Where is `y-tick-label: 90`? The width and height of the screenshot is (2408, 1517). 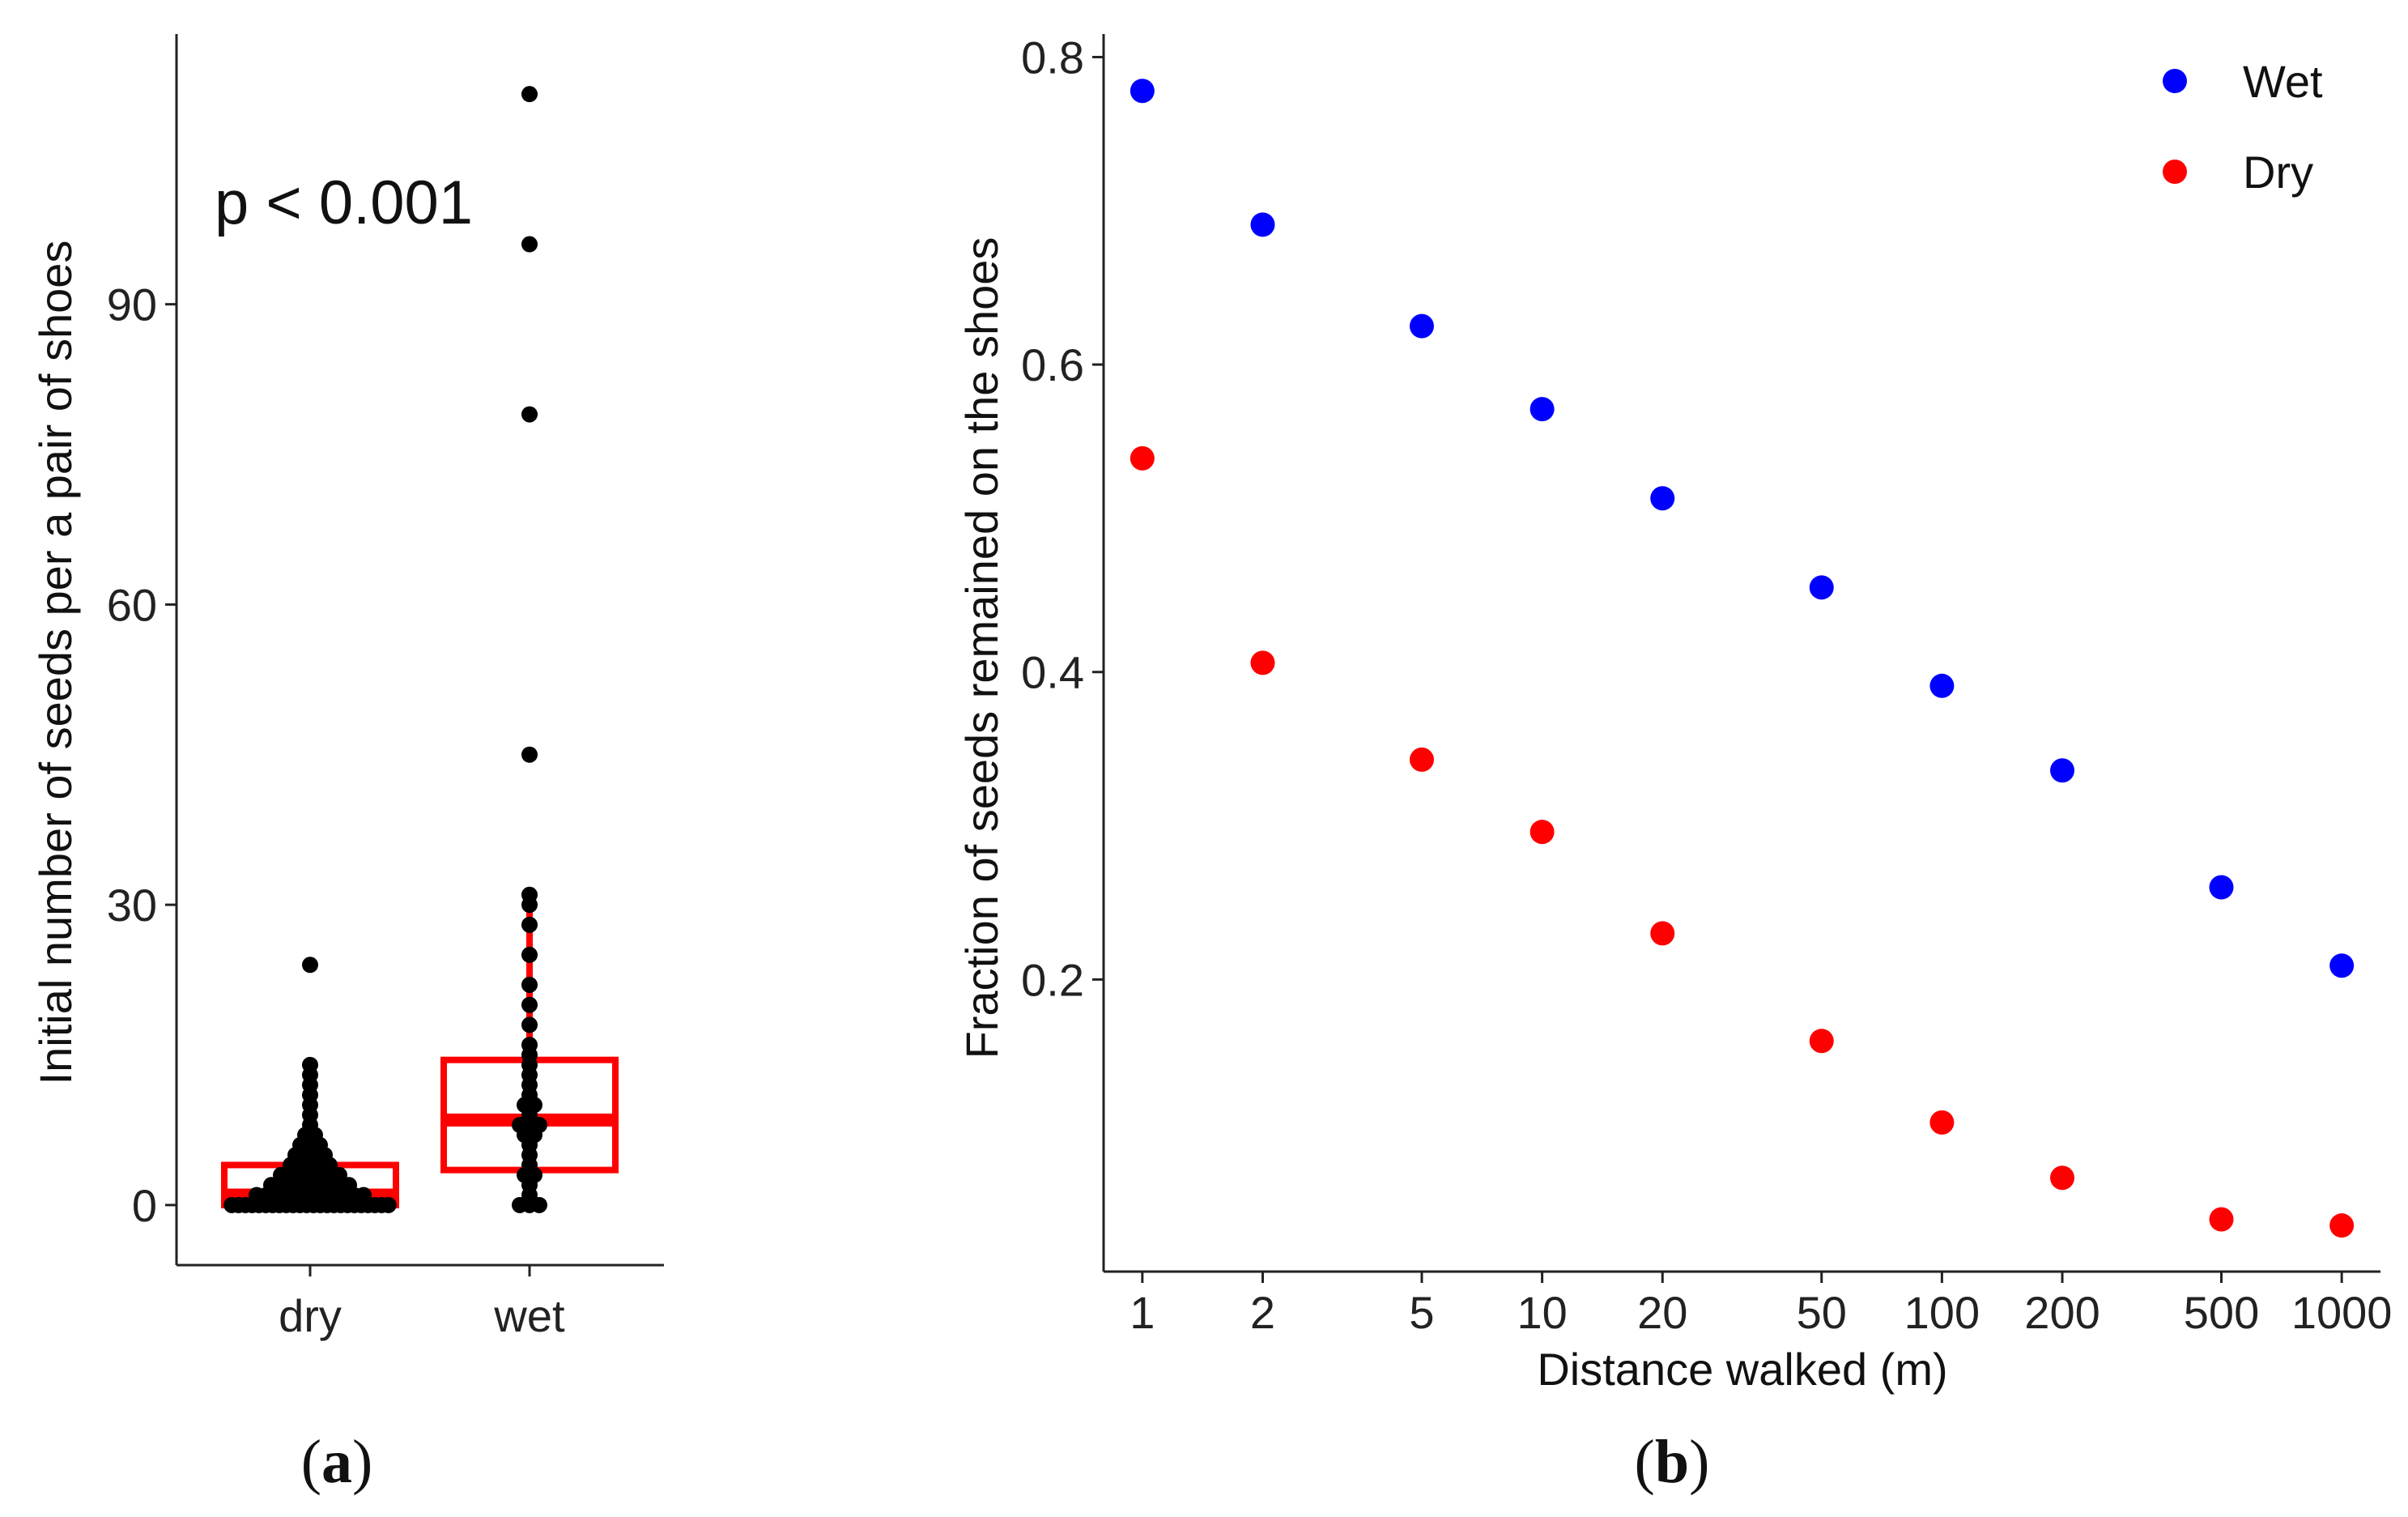 y-tick-label: 90 is located at coordinates (132, 304).